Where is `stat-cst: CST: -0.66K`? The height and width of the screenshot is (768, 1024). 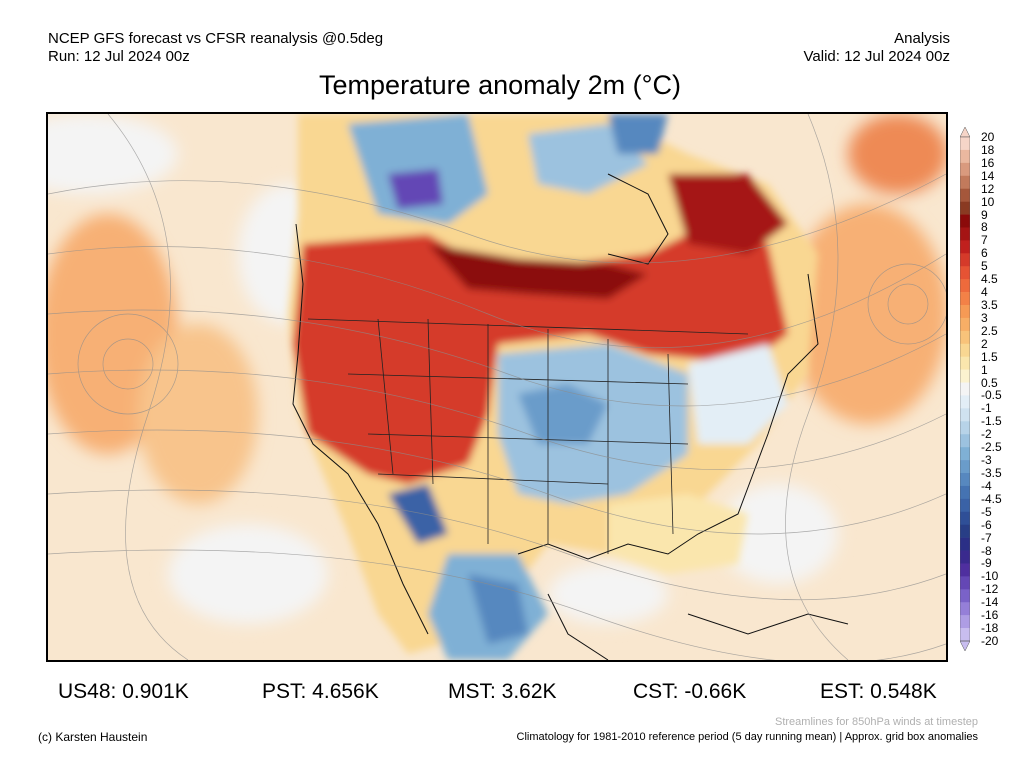
stat-cst: CST: -0.66K is located at coordinates (690, 691).